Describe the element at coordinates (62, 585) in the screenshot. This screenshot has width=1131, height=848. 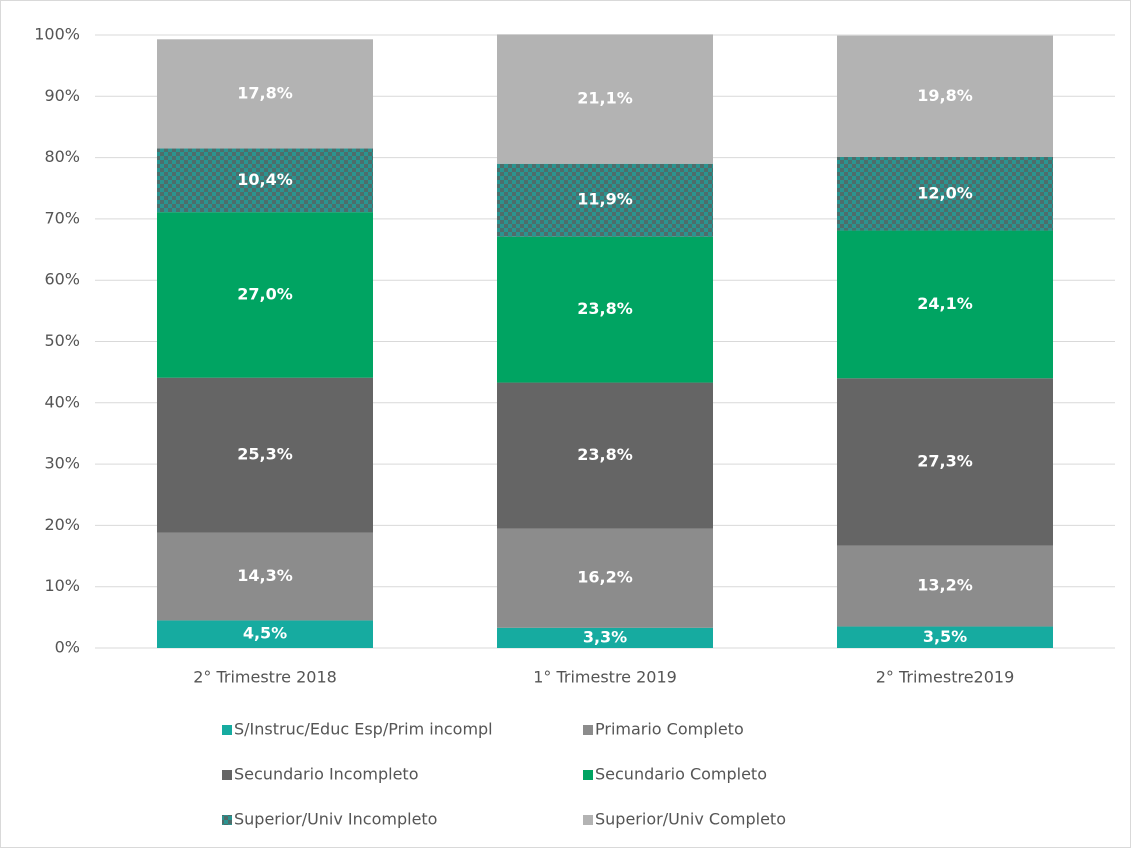
I see `y-tick-label: 10%` at that location.